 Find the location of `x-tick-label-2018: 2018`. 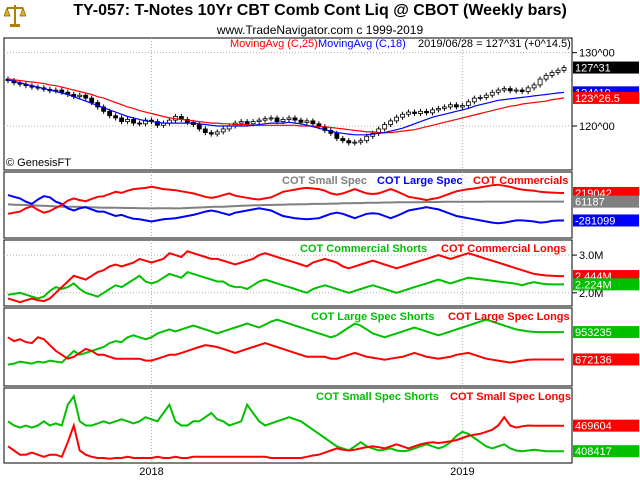

x-tick-label-2018: 2018 is located at coordinates (151, 472).